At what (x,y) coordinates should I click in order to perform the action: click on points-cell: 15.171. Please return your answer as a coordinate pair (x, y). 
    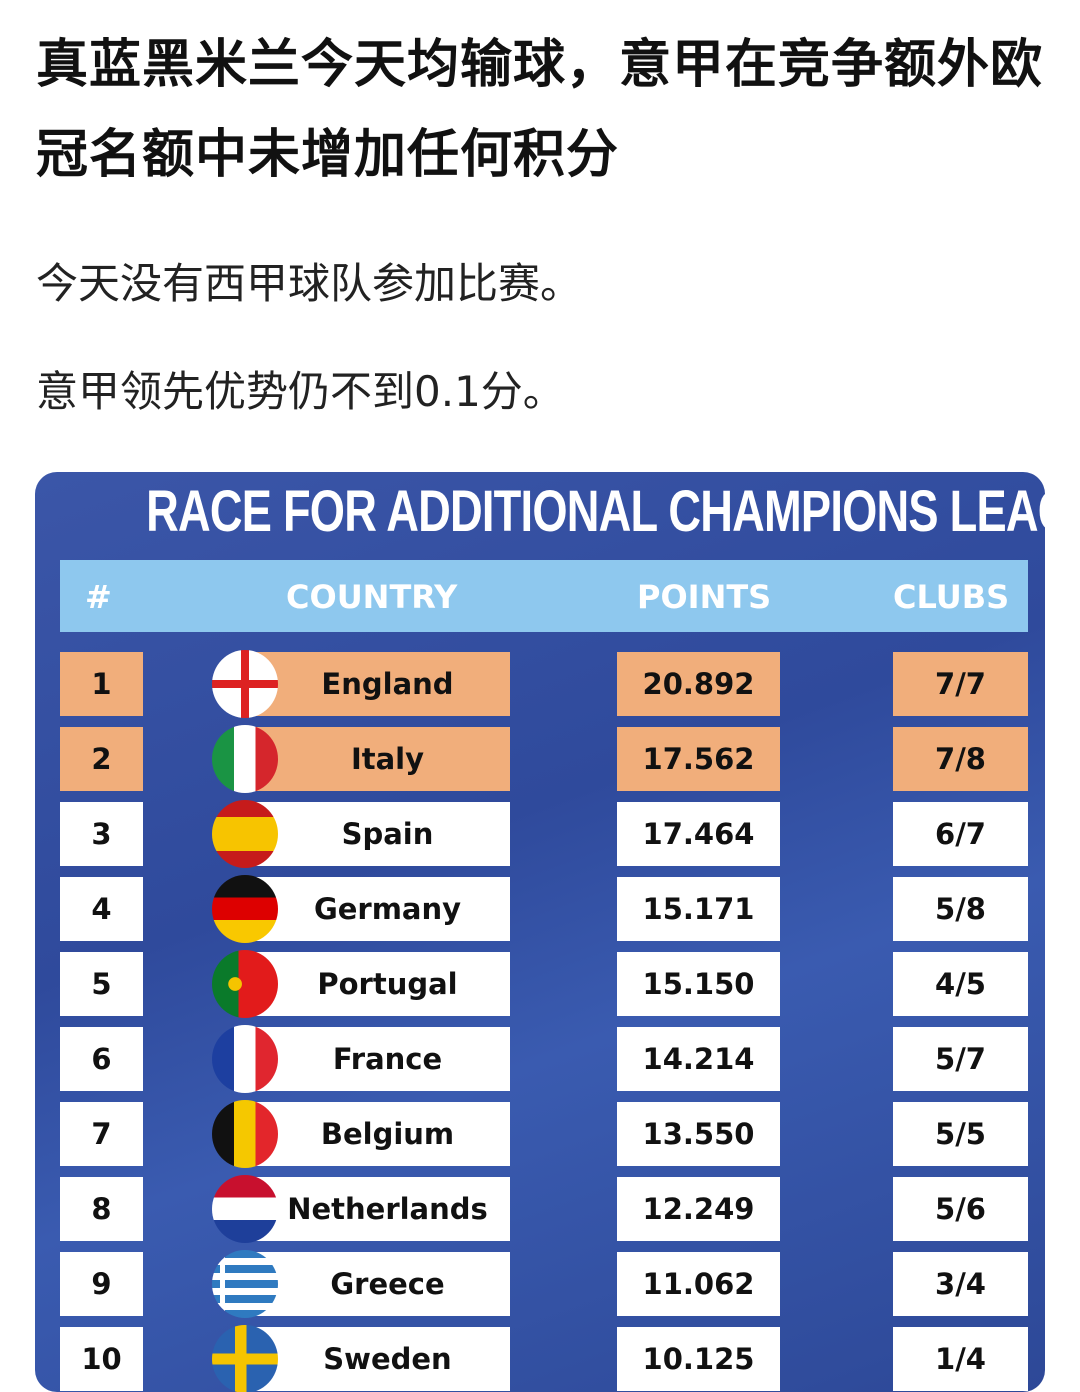
    Looking at the image, I should click on (698, 909).